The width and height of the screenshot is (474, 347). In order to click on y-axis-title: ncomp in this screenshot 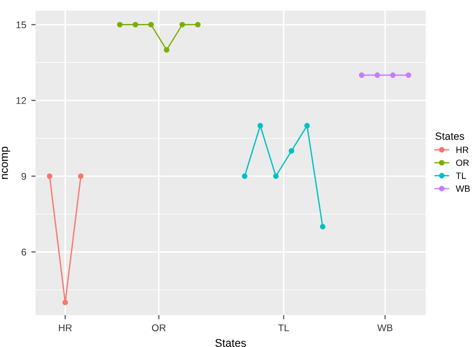, I will do `click(6, 162)`.